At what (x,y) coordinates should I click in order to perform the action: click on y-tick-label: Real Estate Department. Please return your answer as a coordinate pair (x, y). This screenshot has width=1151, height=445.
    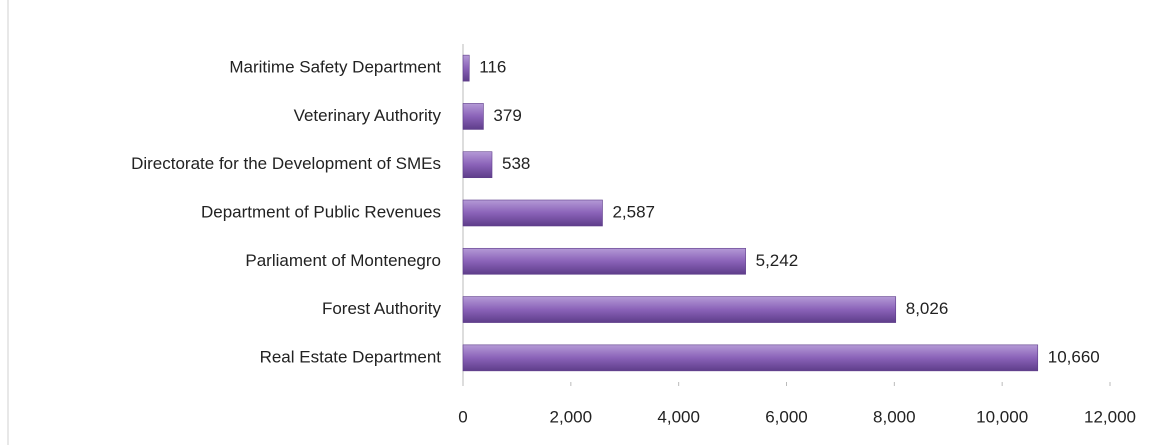
    Looking at the image, I should click on (351, 356).